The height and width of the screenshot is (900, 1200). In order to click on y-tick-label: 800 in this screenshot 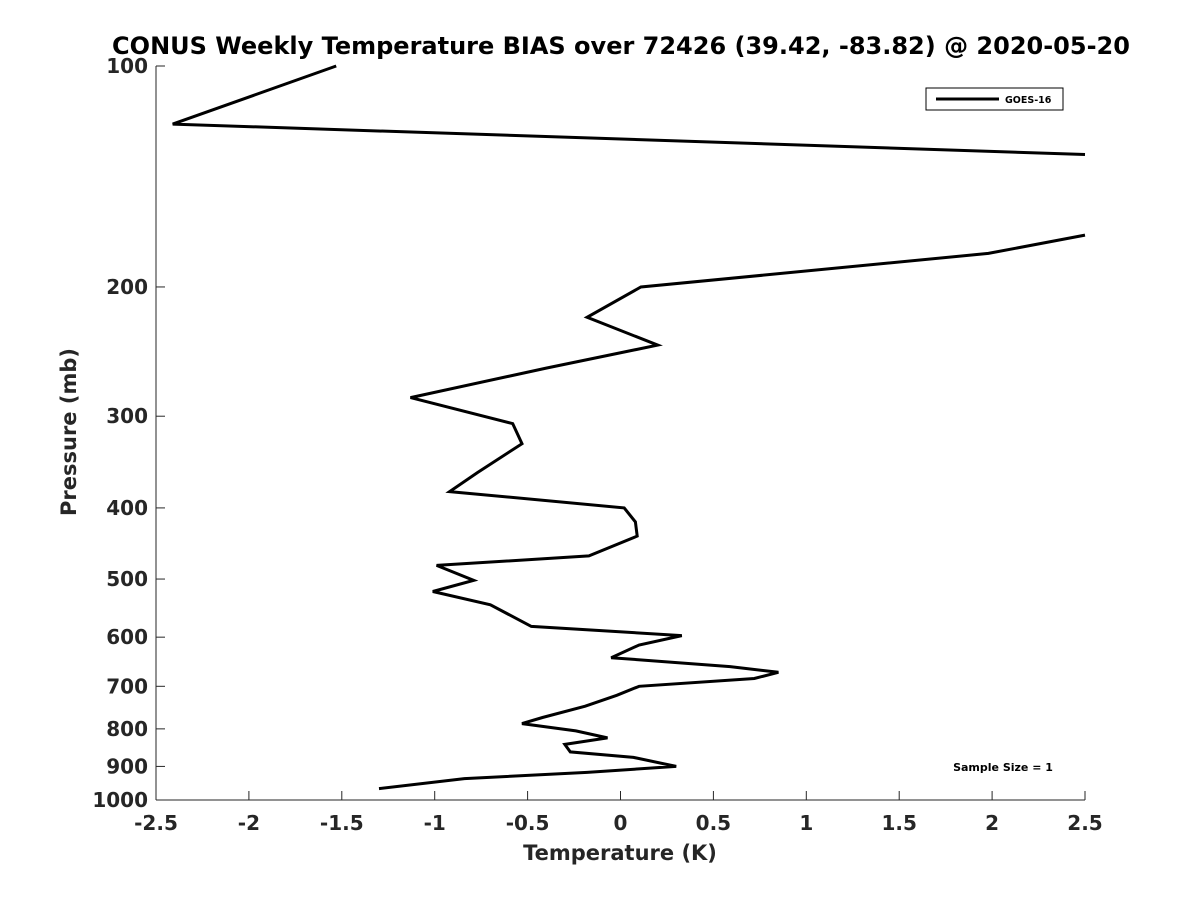, I will do `click(127, 729)`.